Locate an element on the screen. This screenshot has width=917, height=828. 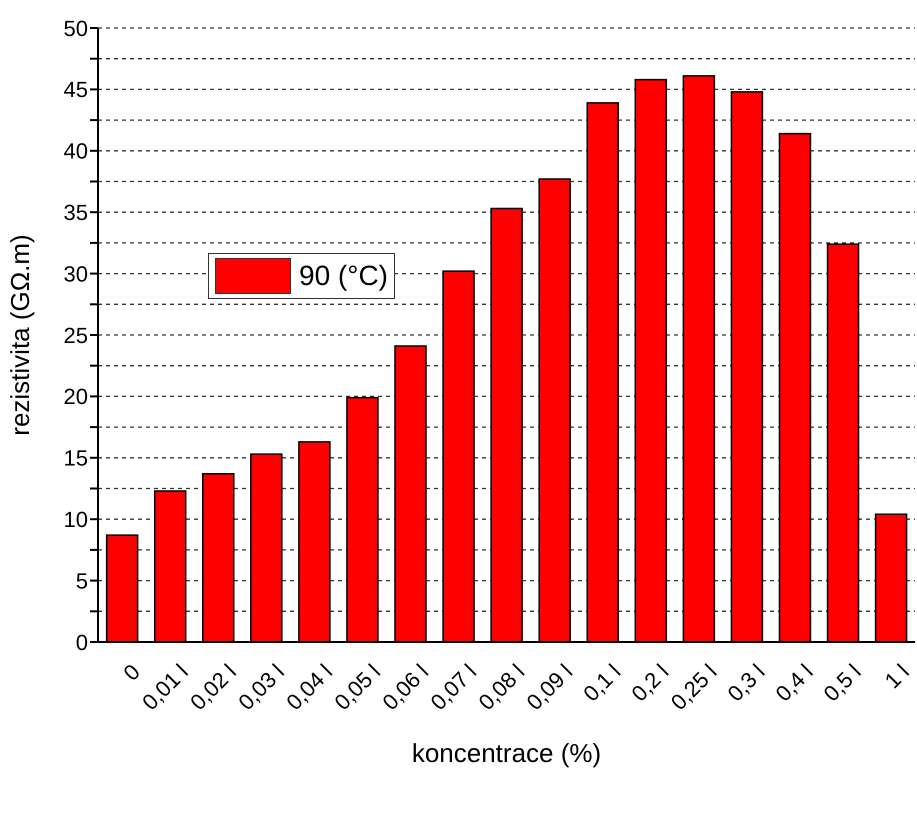
y-tick-label: 15 is located at coordinates (76, 458).